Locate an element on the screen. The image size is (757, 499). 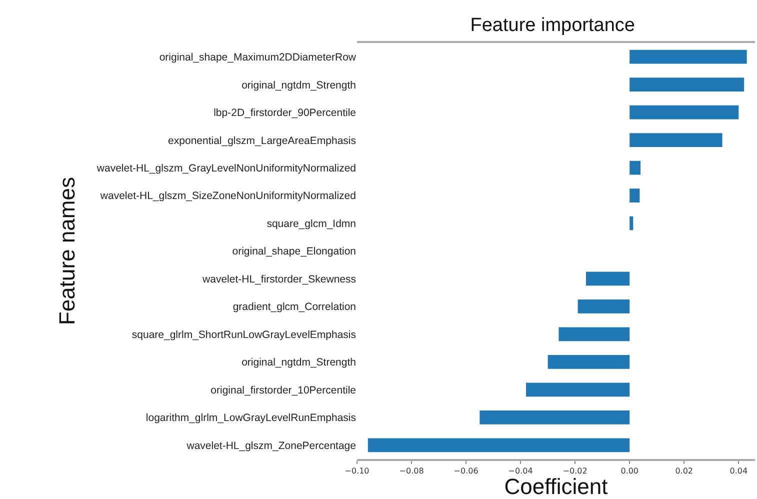
x-tick-label: −0.06 is located at coordinates (466, 471).